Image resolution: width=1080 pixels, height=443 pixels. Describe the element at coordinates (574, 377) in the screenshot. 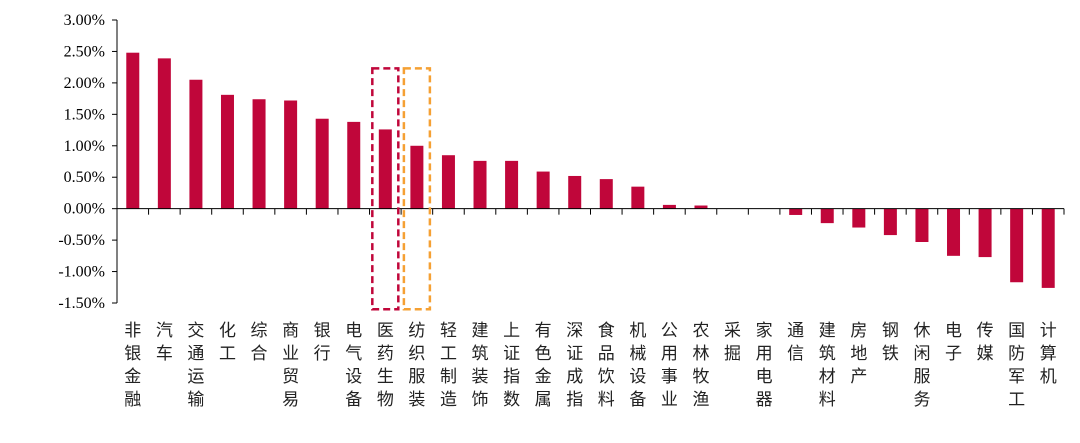

I see `x-category-char: 成` at that location.